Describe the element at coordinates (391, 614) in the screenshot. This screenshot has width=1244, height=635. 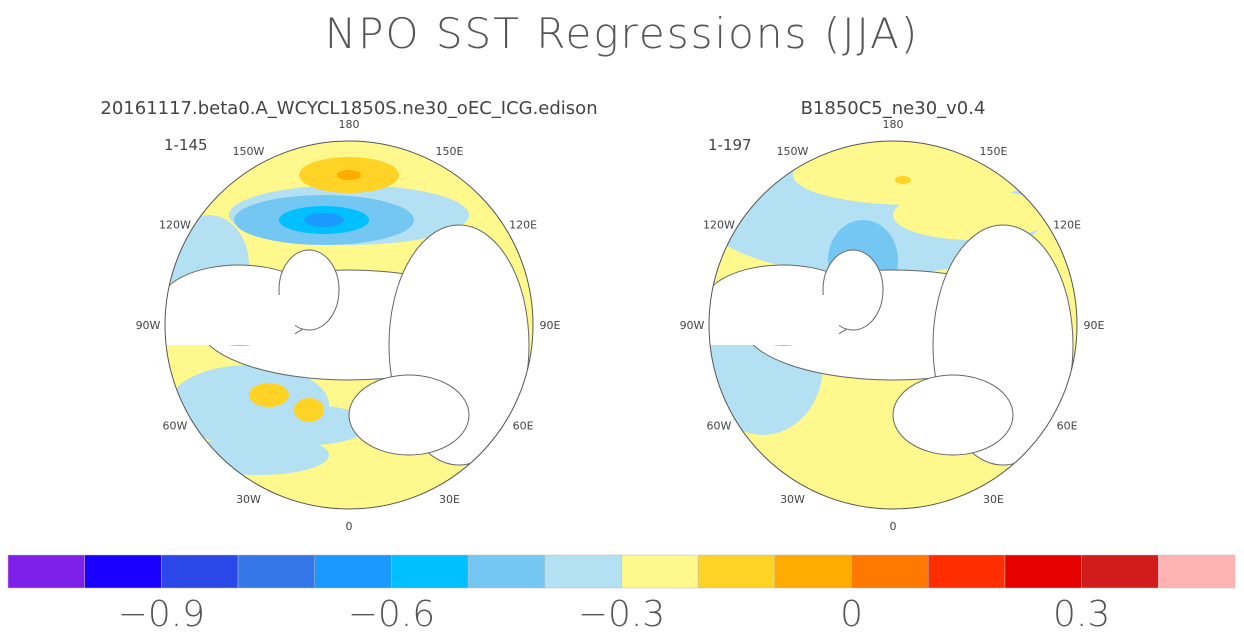
I see `colorbar-label: −0.6` at that location.